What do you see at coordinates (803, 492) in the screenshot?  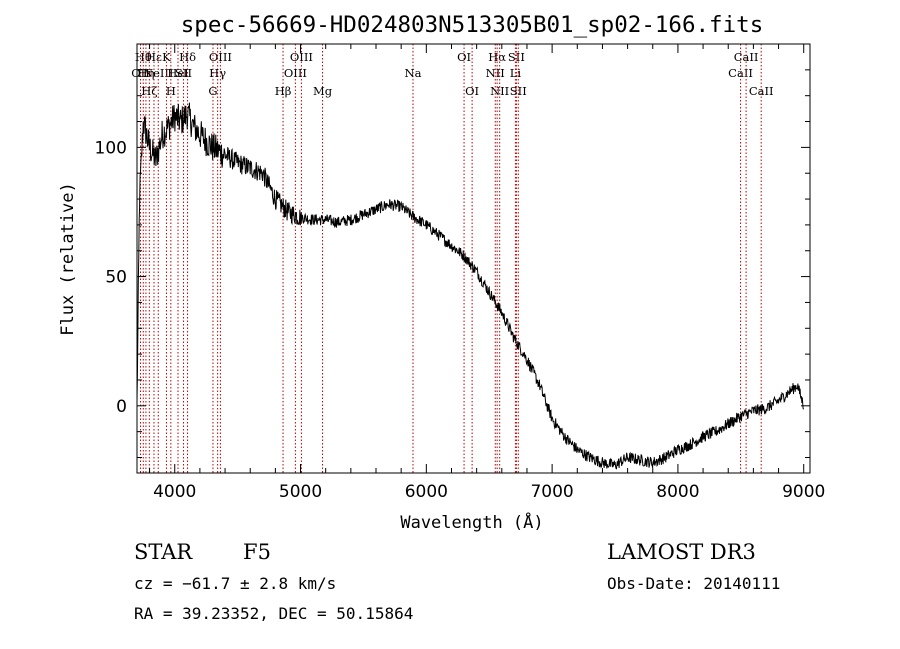 I see `x-tick-label: 9000` at bounding box center [803, 492].